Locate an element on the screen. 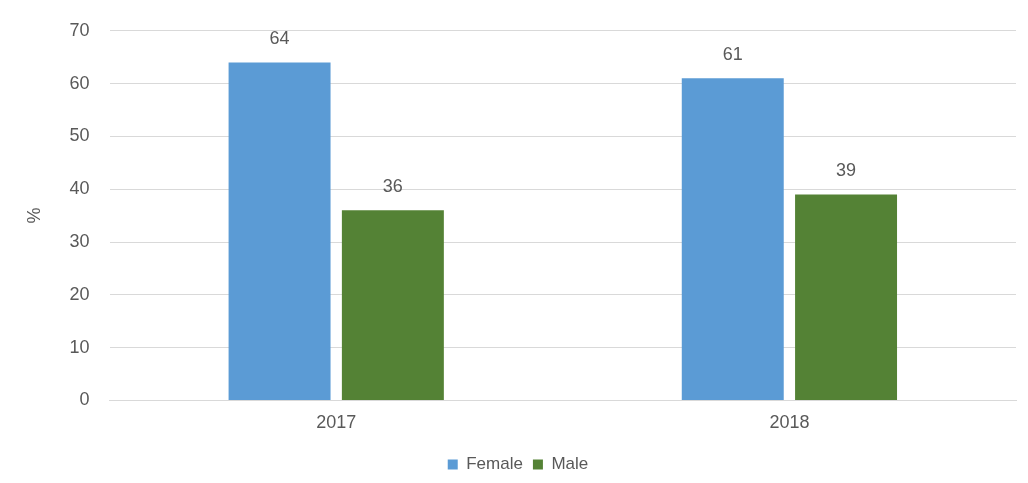 This screenshot has height=483, width=1028. y-tick-label: 40 is located at coordinates (79, 188).